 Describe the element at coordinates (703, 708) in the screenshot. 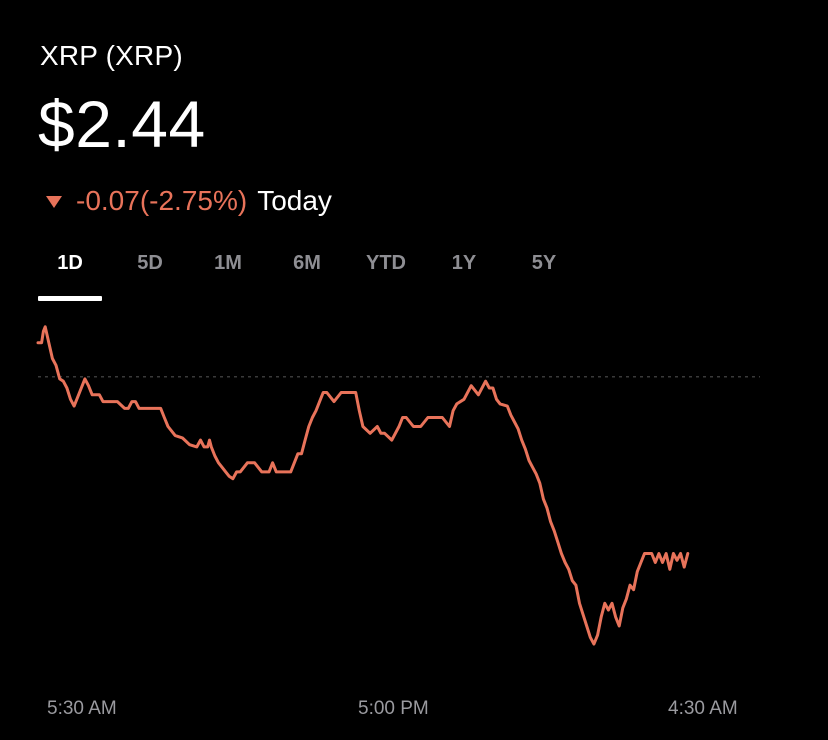

I see `x-tick-label: 4:30 AM` at that location.